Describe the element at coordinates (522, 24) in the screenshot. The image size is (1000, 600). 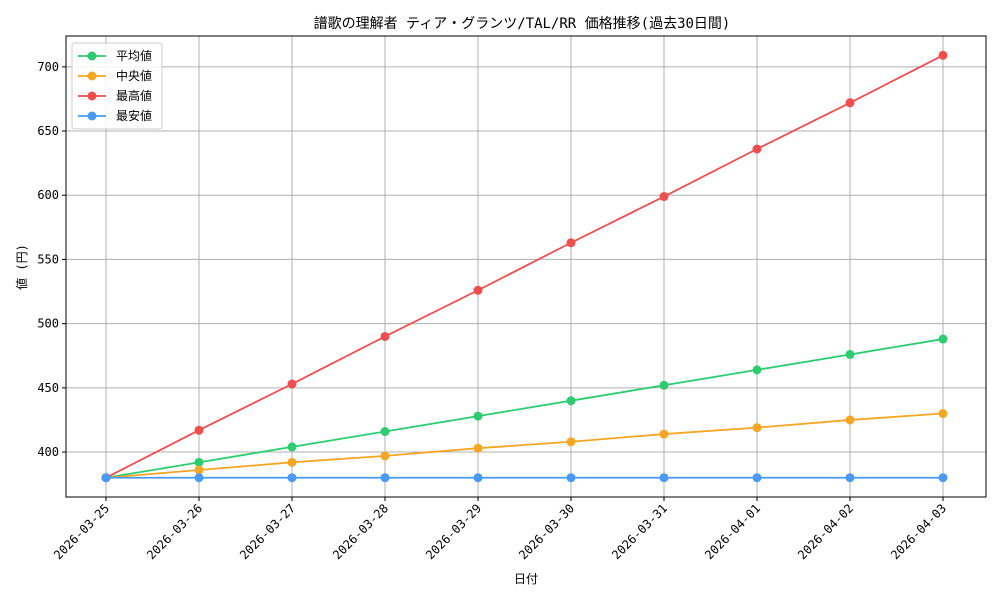
I see `chart-title: 譜歌の理解者 ティア・グランツ/TAL/RR 価格推移(過去30日間)` at that location.